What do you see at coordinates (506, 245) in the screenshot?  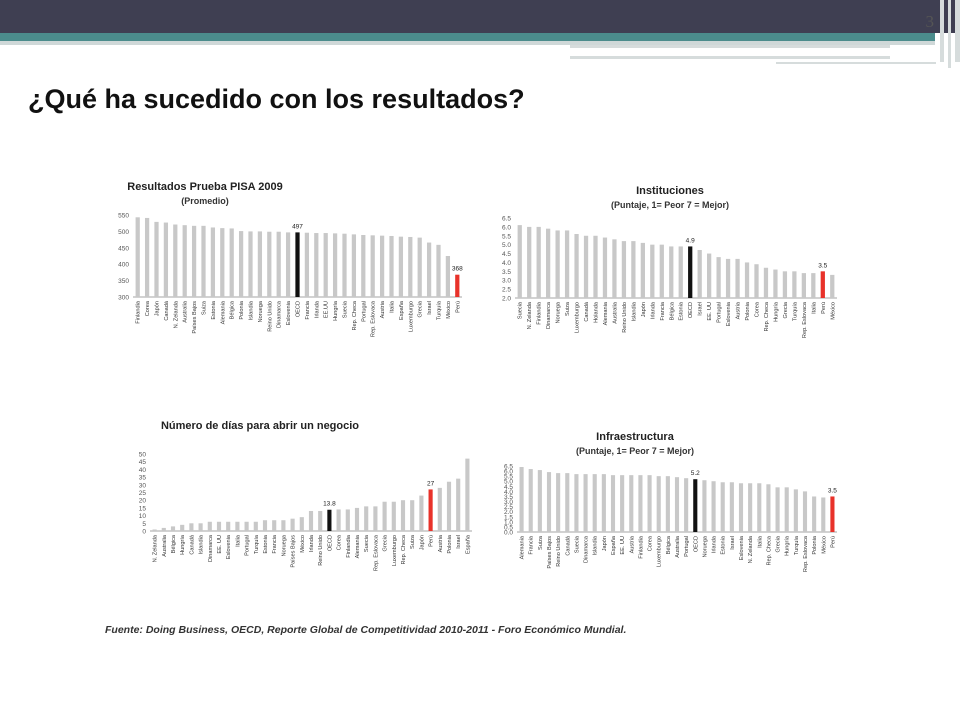 I see `y-tick-label: 5.0` at bounding box center [506, 245].